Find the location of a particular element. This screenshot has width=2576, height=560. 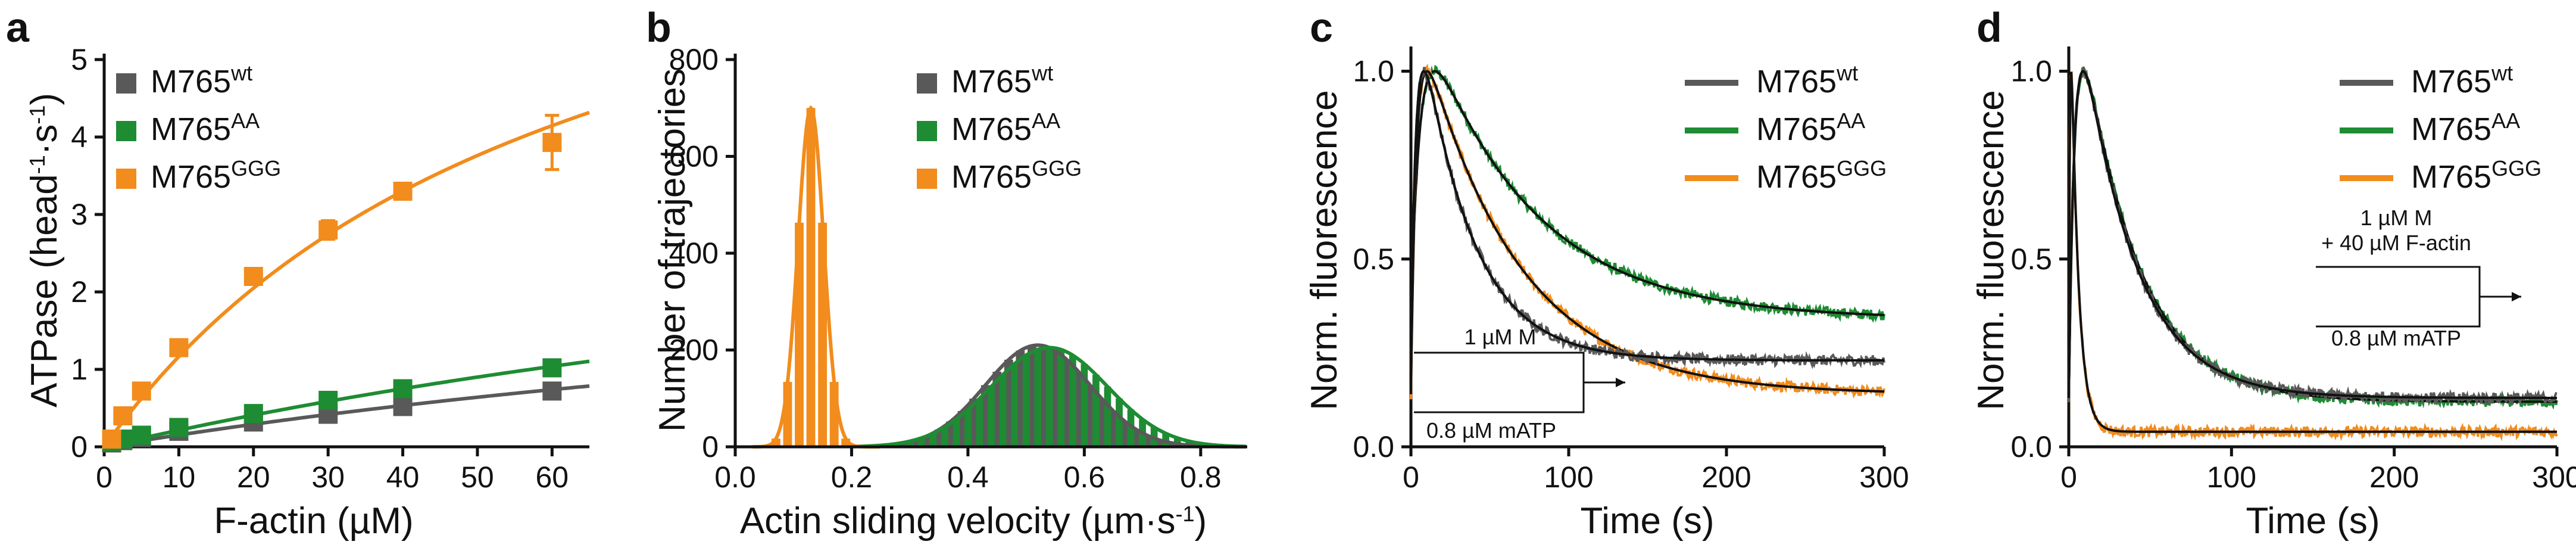

panel-b-legend-label-AA: M765AA is located at coordinates (1005, 128).